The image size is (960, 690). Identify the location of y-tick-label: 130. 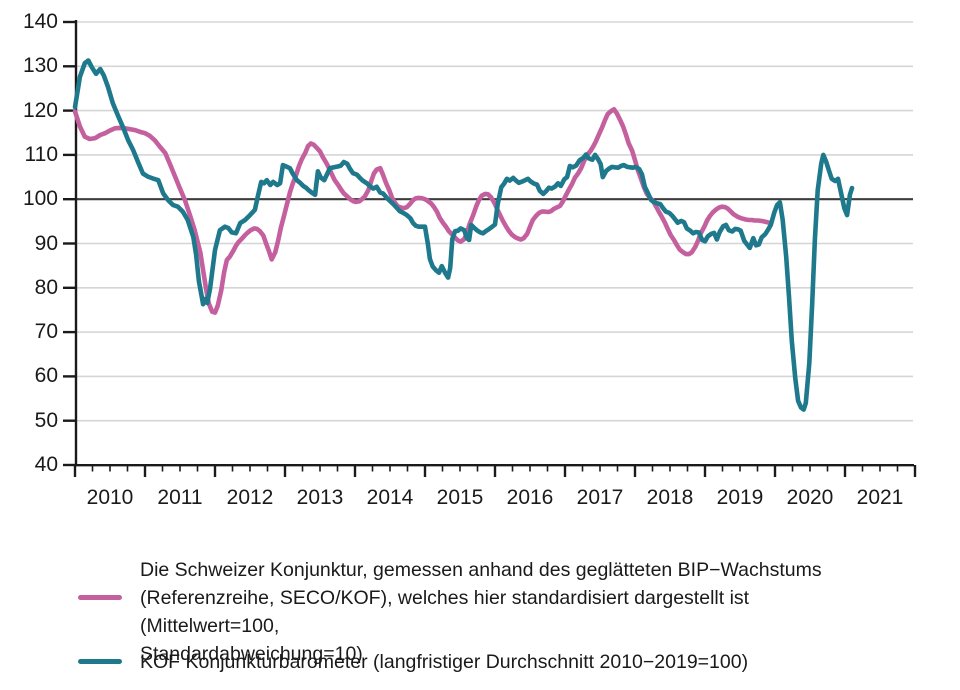
(40, 66).